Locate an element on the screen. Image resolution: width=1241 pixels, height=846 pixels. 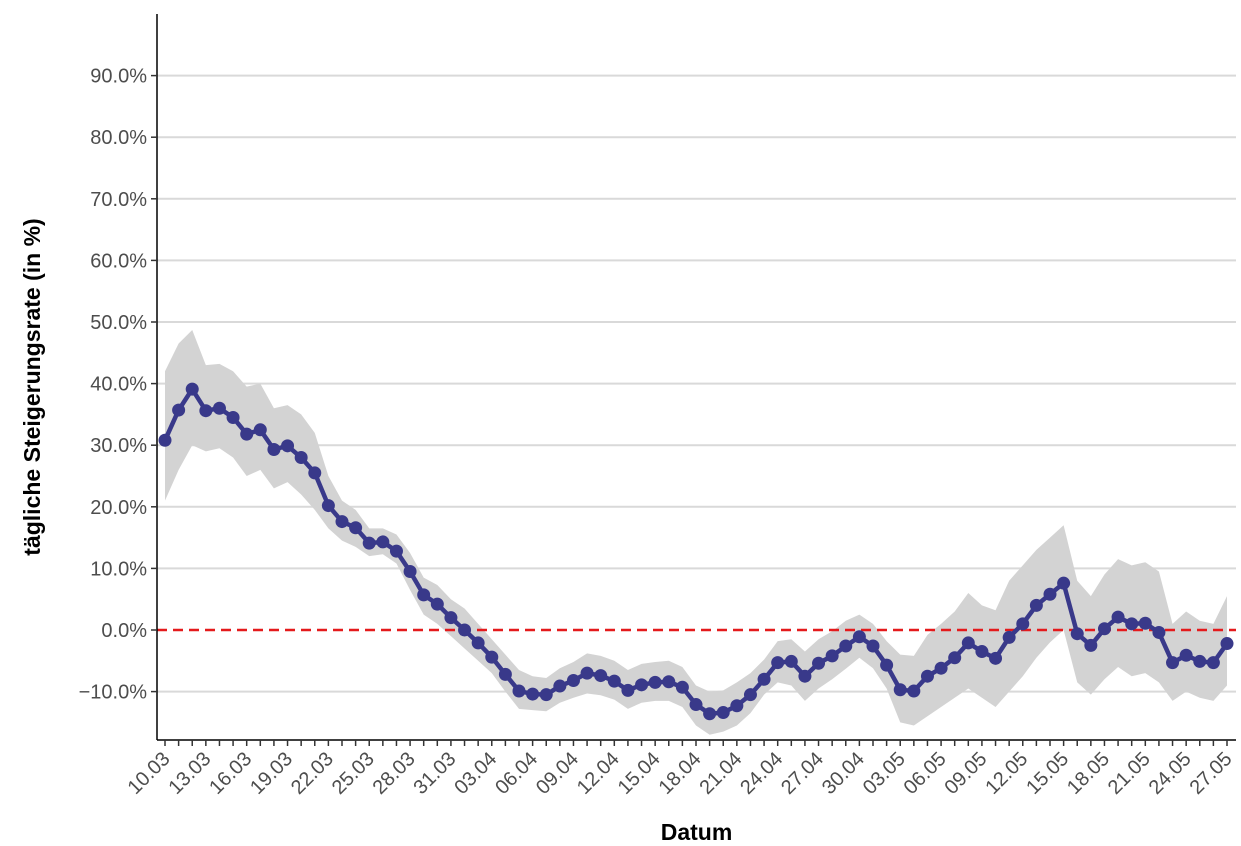
y-tick-label: 60.0% is located at coordinates (118, 261).